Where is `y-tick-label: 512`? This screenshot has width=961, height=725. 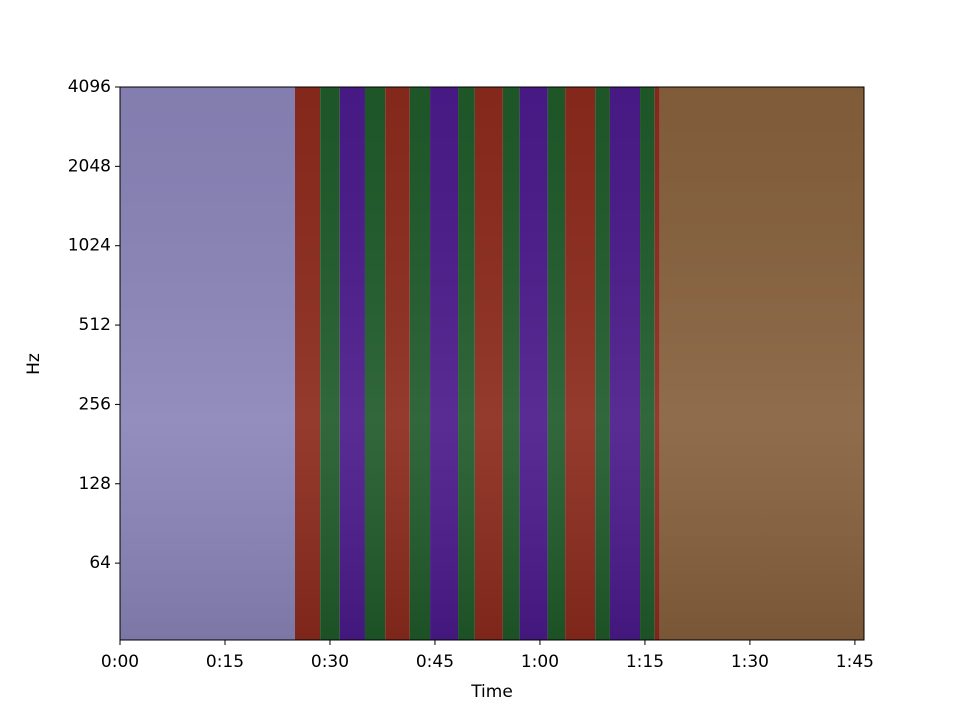 y-tick-label: 512 is located at coordinates (95, 325).